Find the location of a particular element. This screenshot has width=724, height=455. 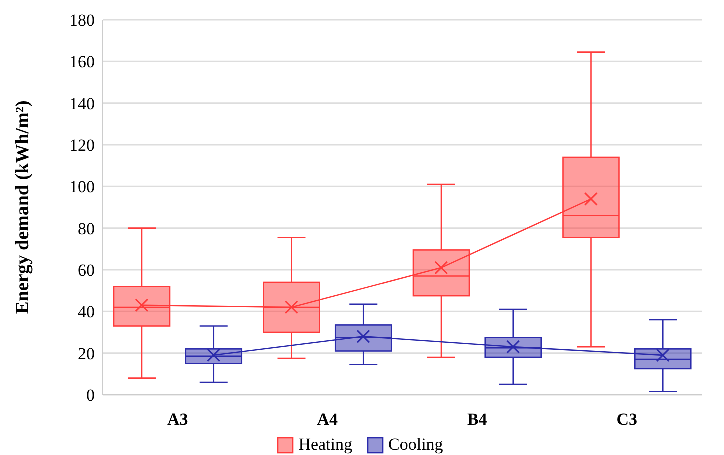

y-tick-label: 100 is located at coordinates (82, 187).